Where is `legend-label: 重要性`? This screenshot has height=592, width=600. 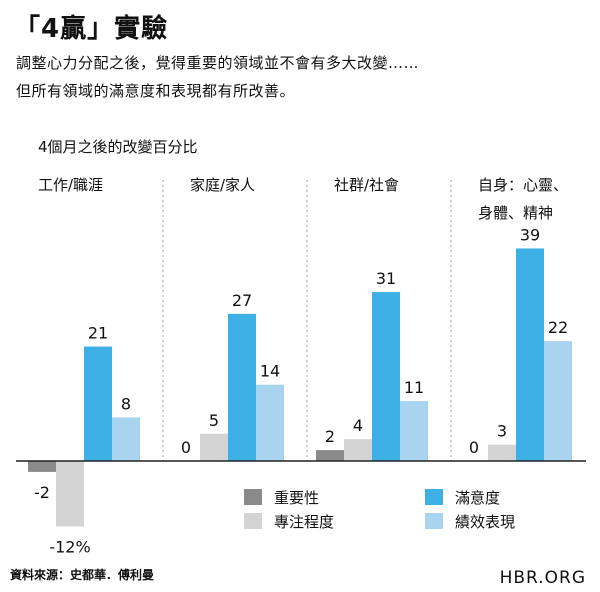 legend-label: 重要性 is located at coordinates (296, 498).